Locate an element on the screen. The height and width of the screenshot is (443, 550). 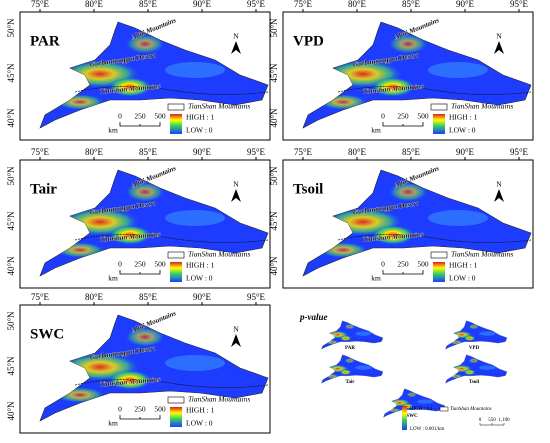
mini-map-label: Tsoil is located at coordinates (474, 382).